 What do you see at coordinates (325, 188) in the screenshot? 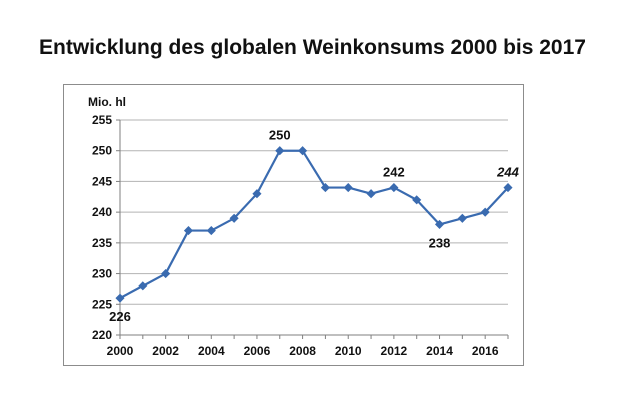
I see `data-point-2009` at bounding box center [325, 188].